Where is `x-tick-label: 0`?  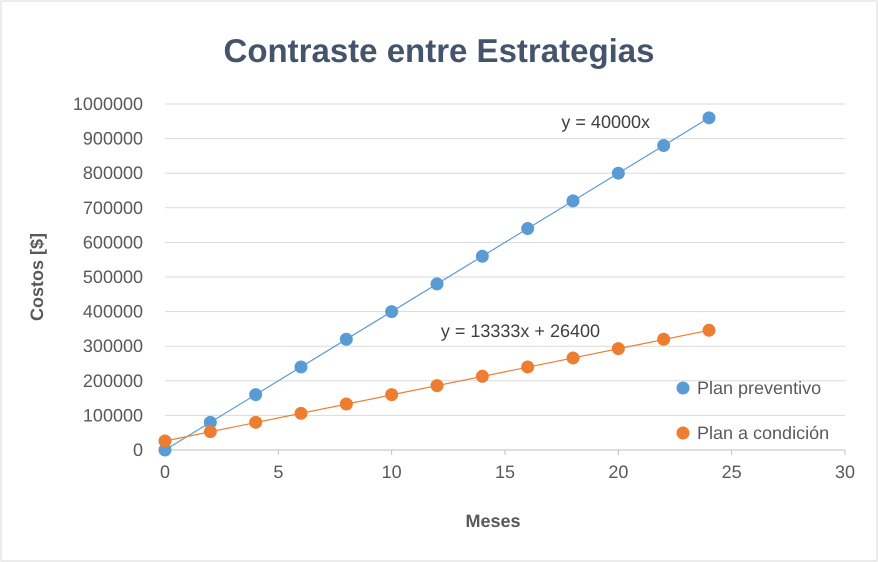 x-tick-label: 0 is located at coordinates (165, 472).